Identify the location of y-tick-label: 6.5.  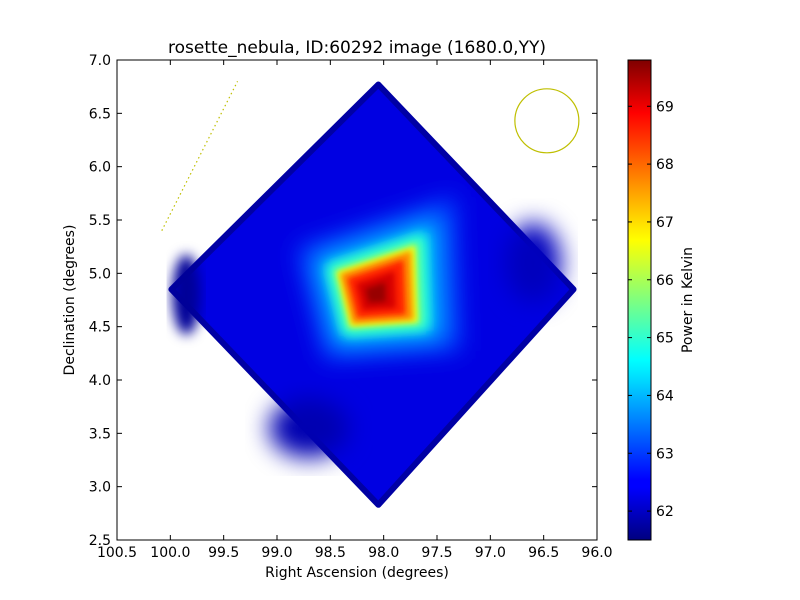
(100, 114).